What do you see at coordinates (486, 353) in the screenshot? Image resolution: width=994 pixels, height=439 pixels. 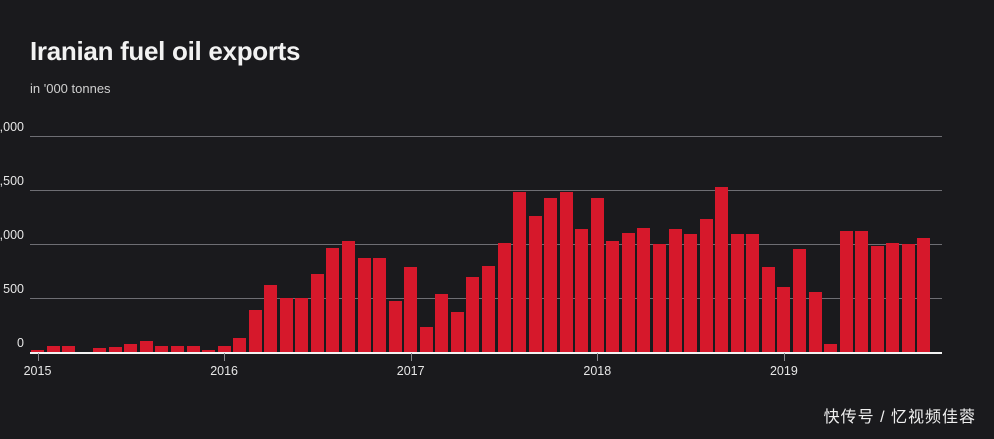 I see `axis-baseline` at bounding box center [486, 353].